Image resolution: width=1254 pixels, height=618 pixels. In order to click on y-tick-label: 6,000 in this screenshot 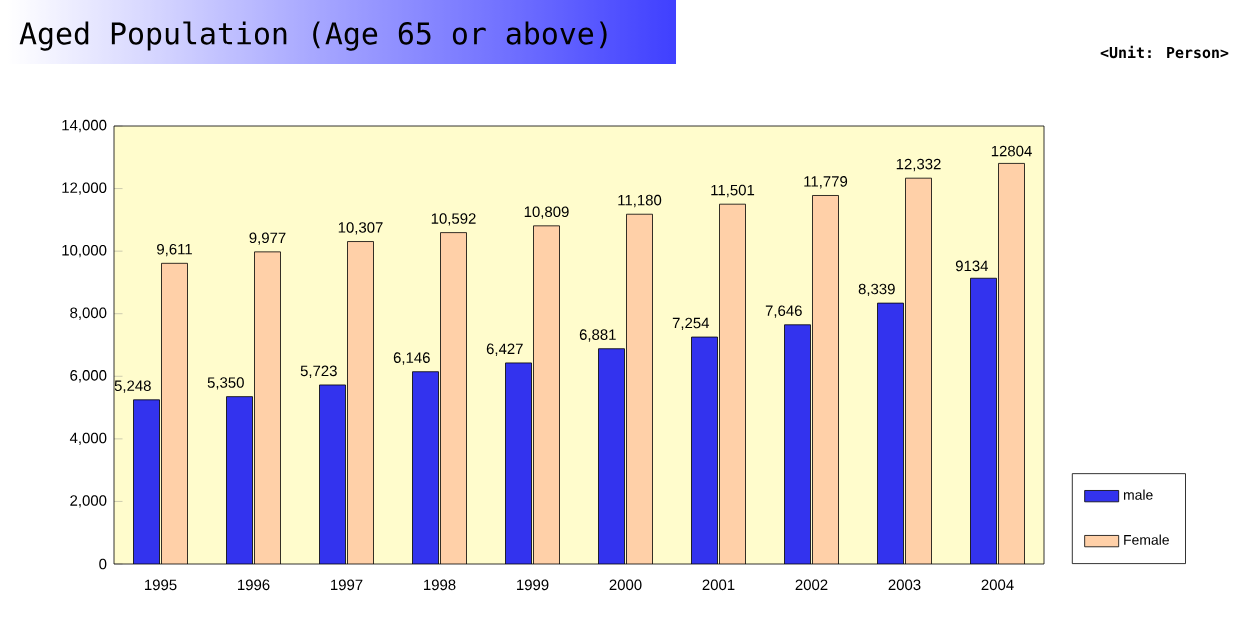, I will do `click(88, 376)`.